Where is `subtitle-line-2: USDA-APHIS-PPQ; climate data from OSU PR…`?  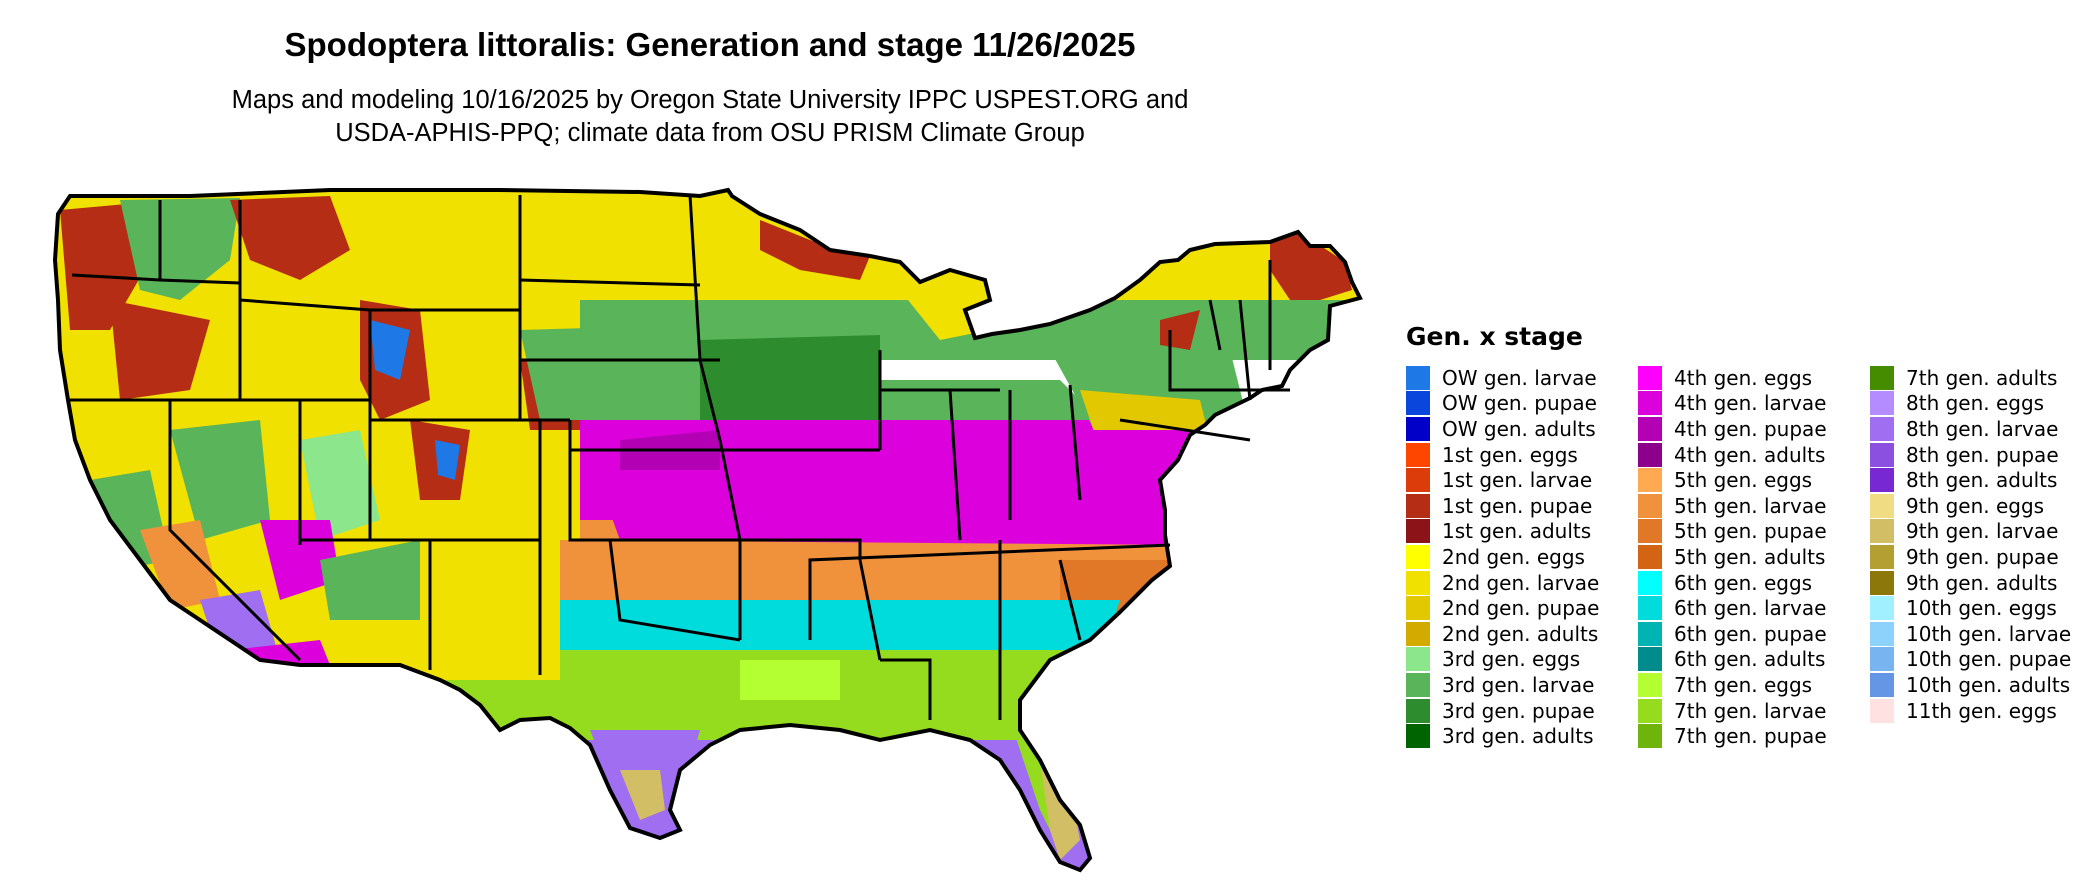
subtitle-line-2: USDA-APHIS-PPQ; climate data from OSU PR… is located at coordinates (710, 133).